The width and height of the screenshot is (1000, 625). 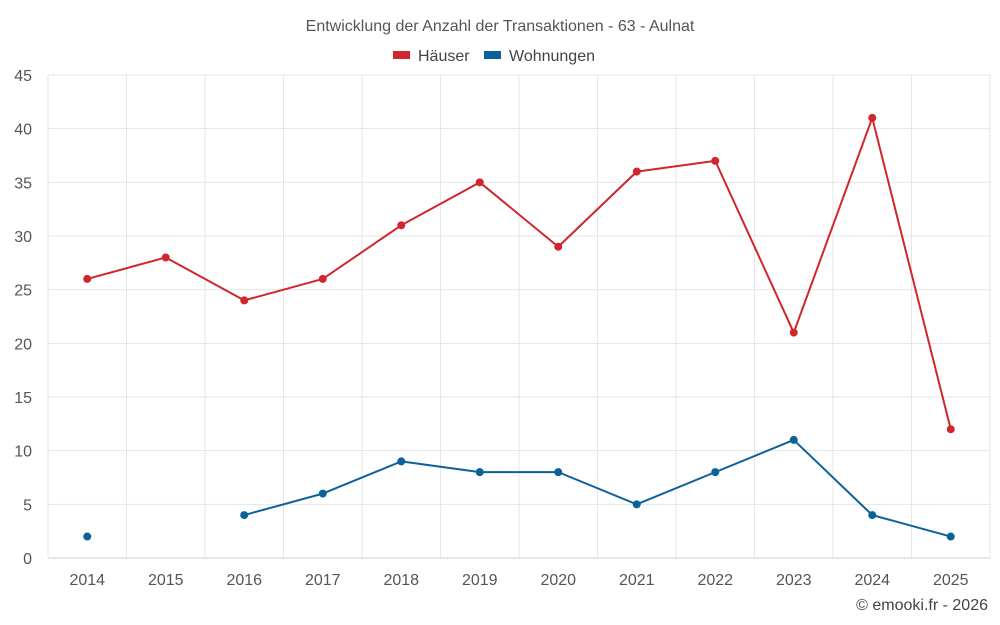 I want to click on y-tick-label: 40, so click(x=23, y=130).